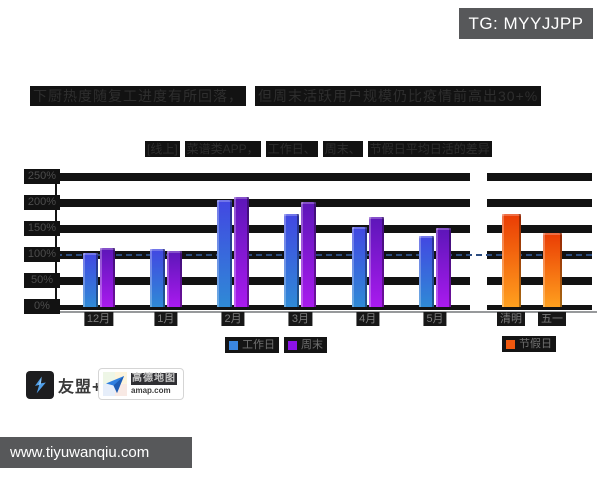 This screenshot has width=600, height=480. I want to click on umeng-logo-text: 友盟+, so click(80, 387).